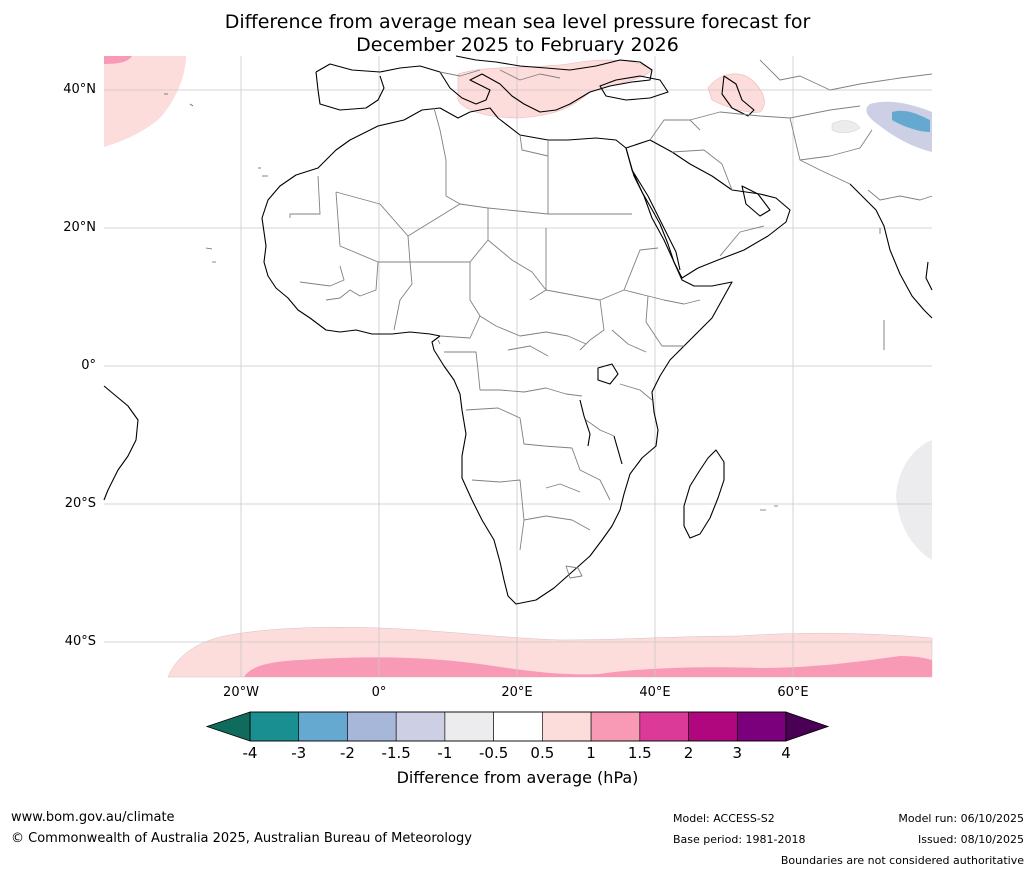 This screenshot has width=1035, height=873. I want to click on coast-arabia, so click(708, 209).